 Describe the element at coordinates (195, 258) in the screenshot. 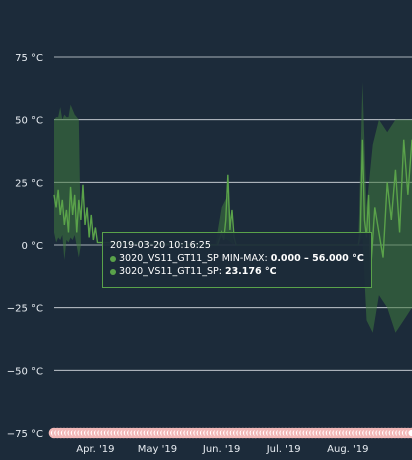

I see `tooltip-min-max-label: 3020_VS11_GT11_SP MIN-MAX:` at that location.